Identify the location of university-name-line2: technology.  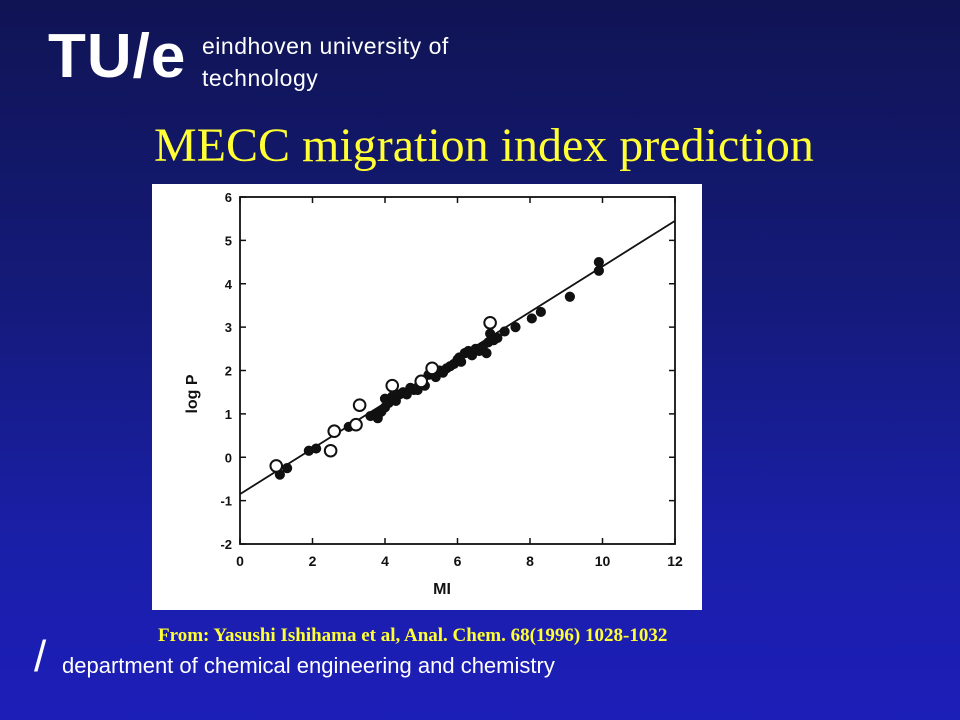
(260, 78).